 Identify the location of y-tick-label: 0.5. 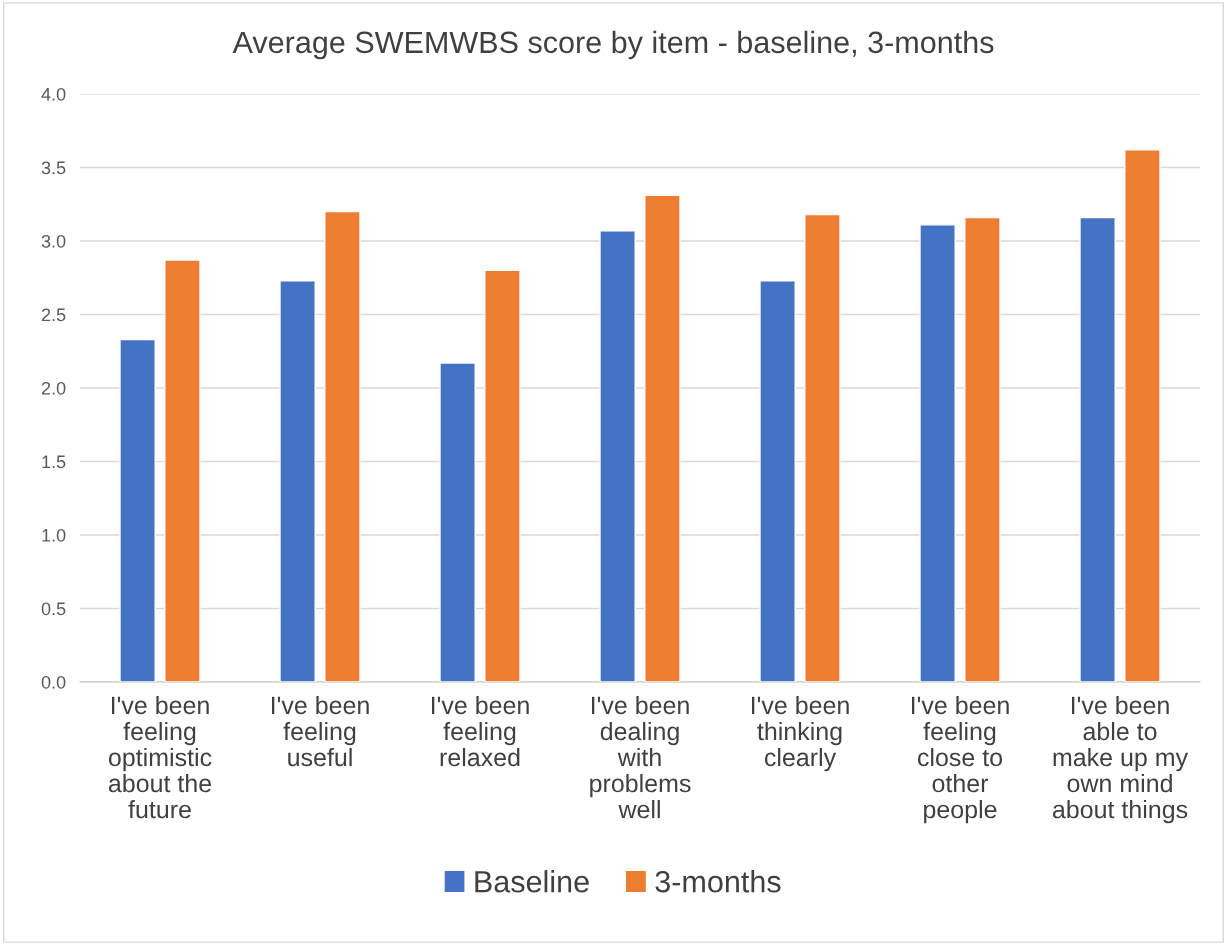
(53, 609).